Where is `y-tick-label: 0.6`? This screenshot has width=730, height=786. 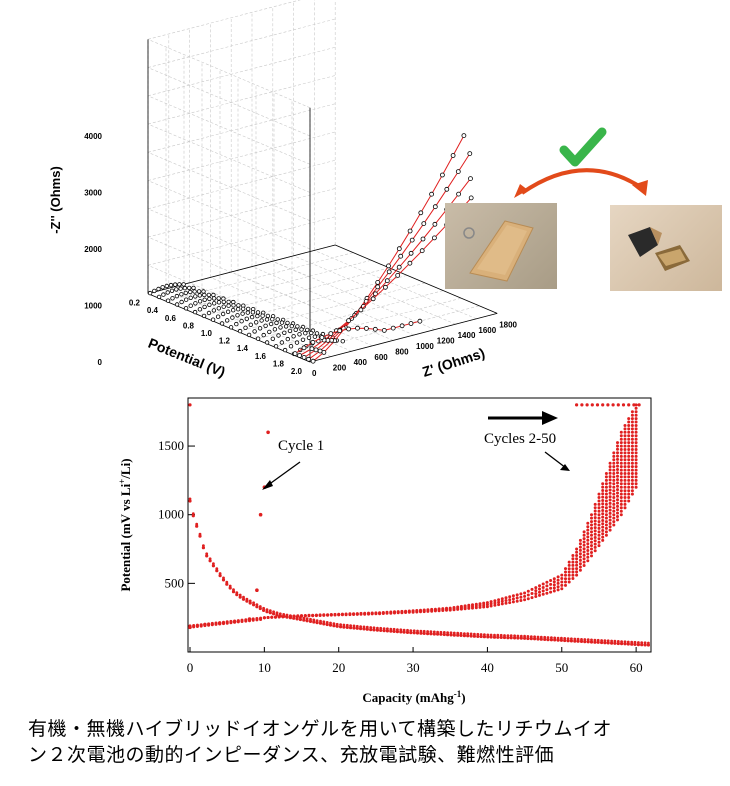
y-tick-label: 0.6 is located at coordinates (171, 318).